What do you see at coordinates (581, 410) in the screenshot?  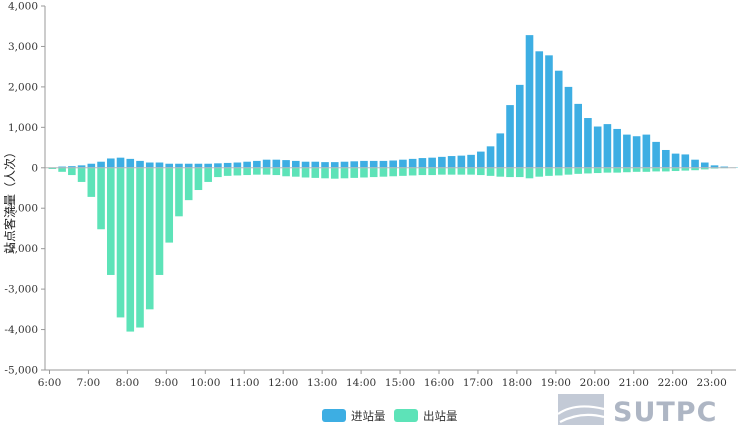 I see `logo-wave-icon` at bounding box center [581, 410].